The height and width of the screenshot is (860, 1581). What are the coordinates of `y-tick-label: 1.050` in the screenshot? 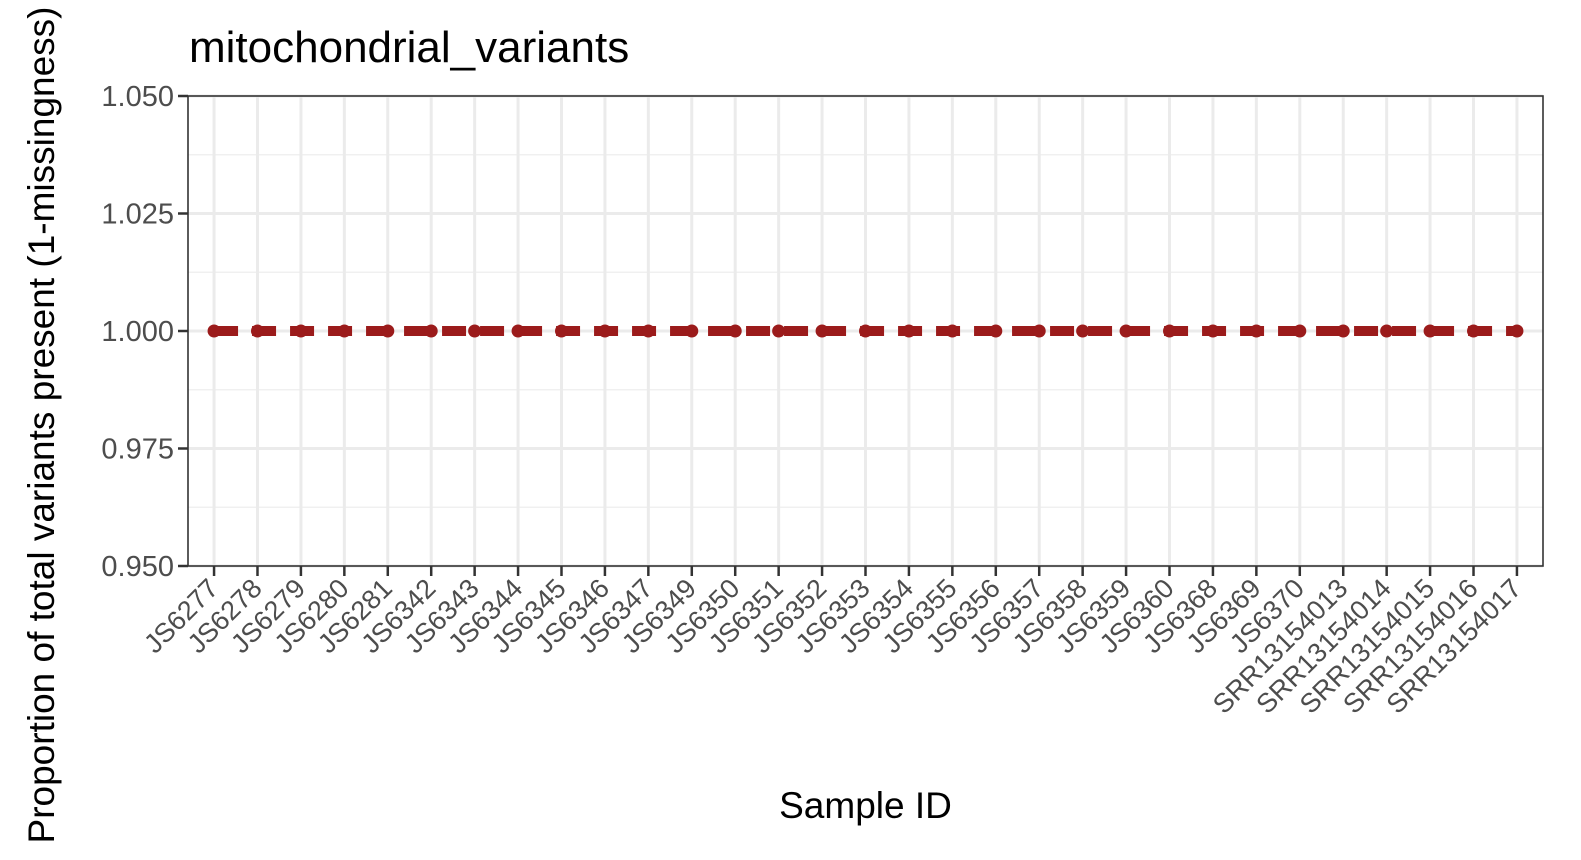 It's located at (137, 97).